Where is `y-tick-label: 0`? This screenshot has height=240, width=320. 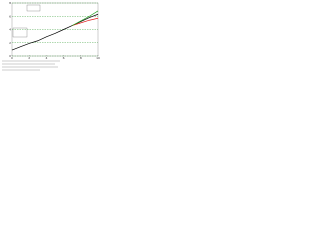 y-tick-label: 0 is located at coordinates (10, 56).